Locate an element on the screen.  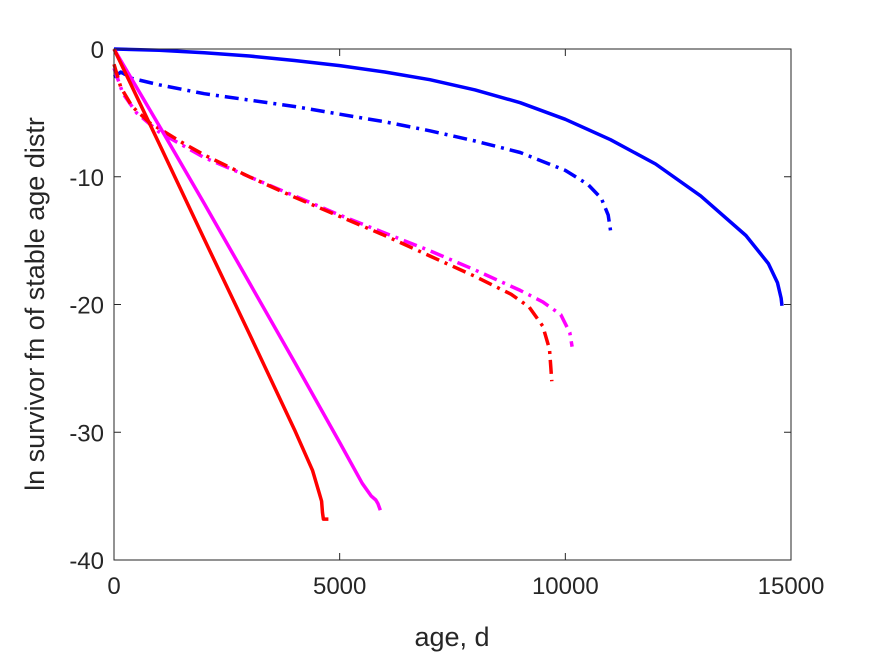
x-tick-label: 15000 is located at coordinates (791, 586).